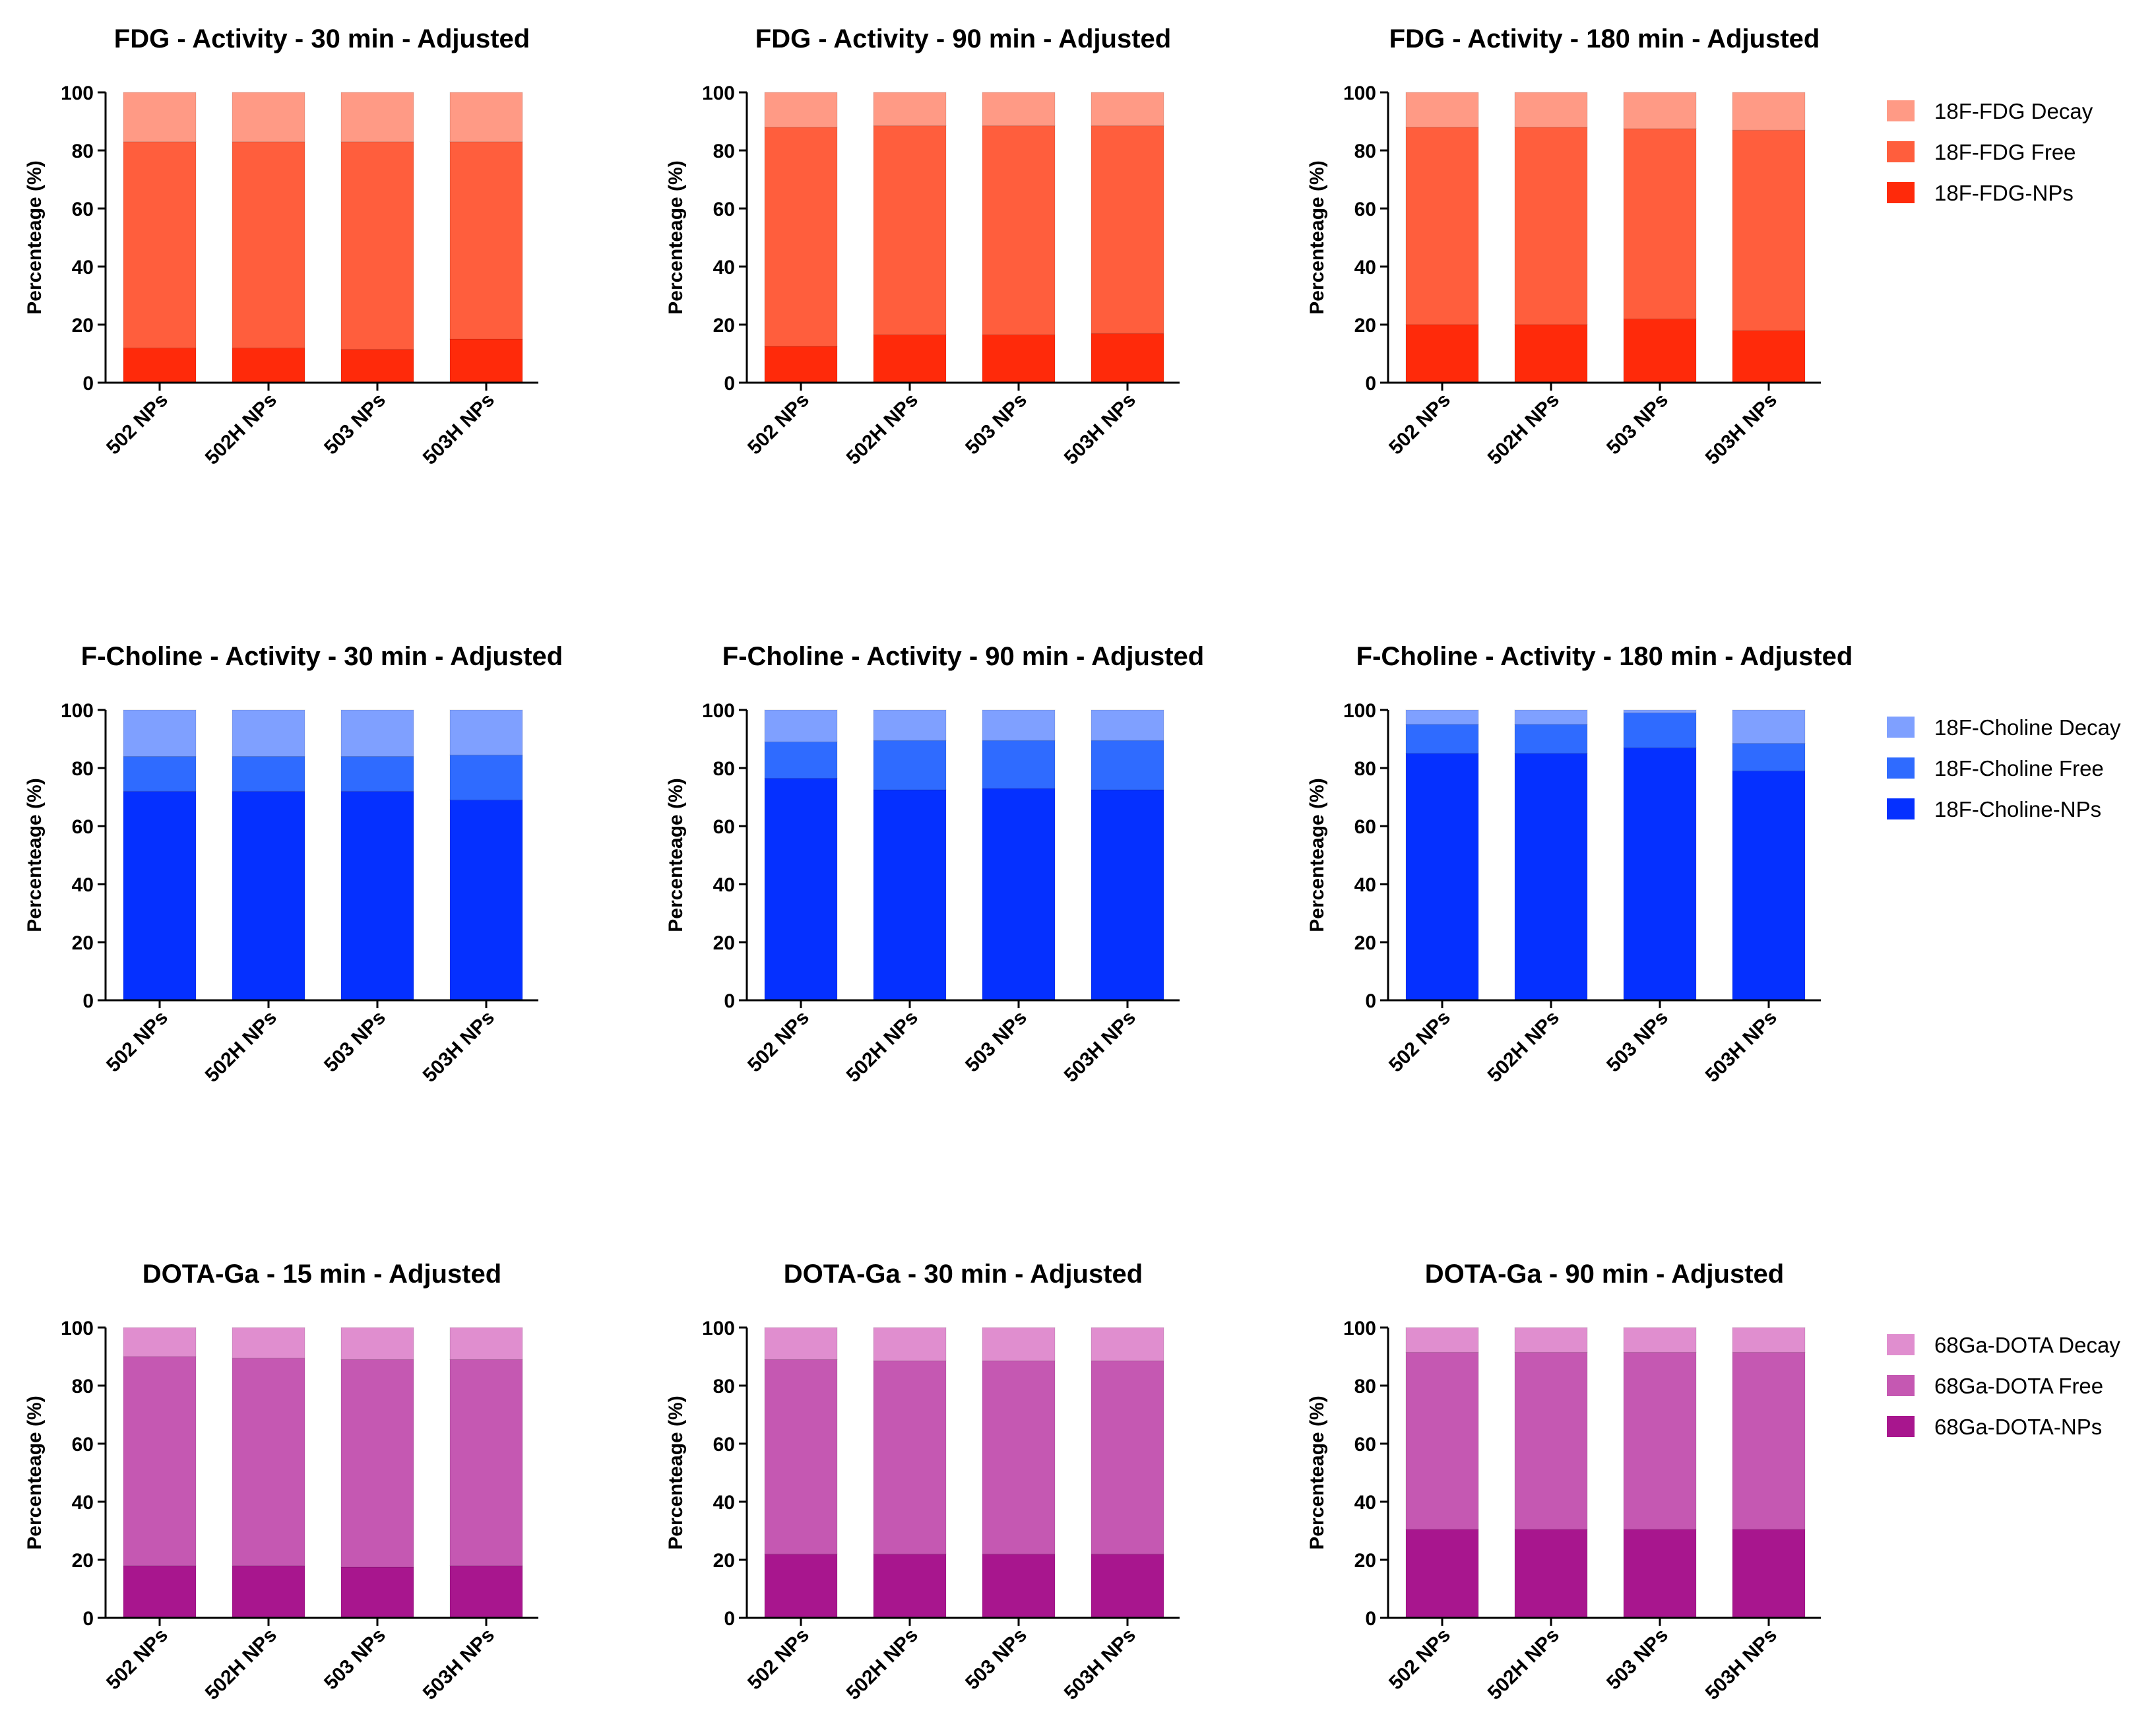 The image size is (2156, 1732). Describe the element at coordinates (2018, 809) in the screenshot. I see `legend-label: 18F-Choline-NPs` at that location.